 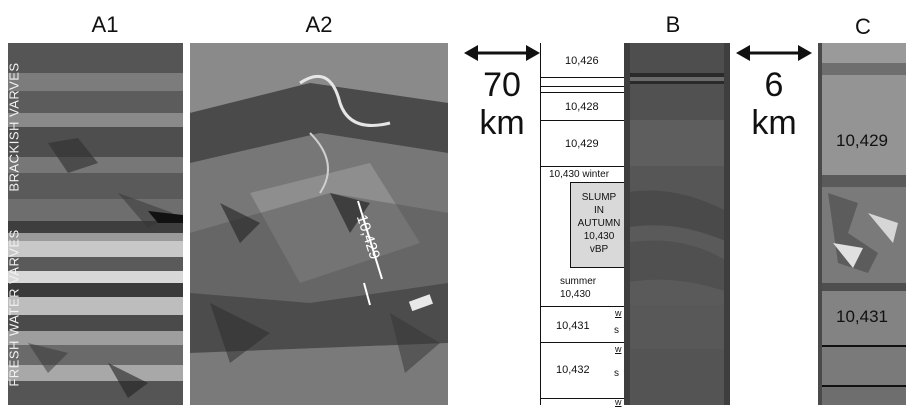 I want to click on photo-c: 10,429 10,431, so click(x=862, y=224).